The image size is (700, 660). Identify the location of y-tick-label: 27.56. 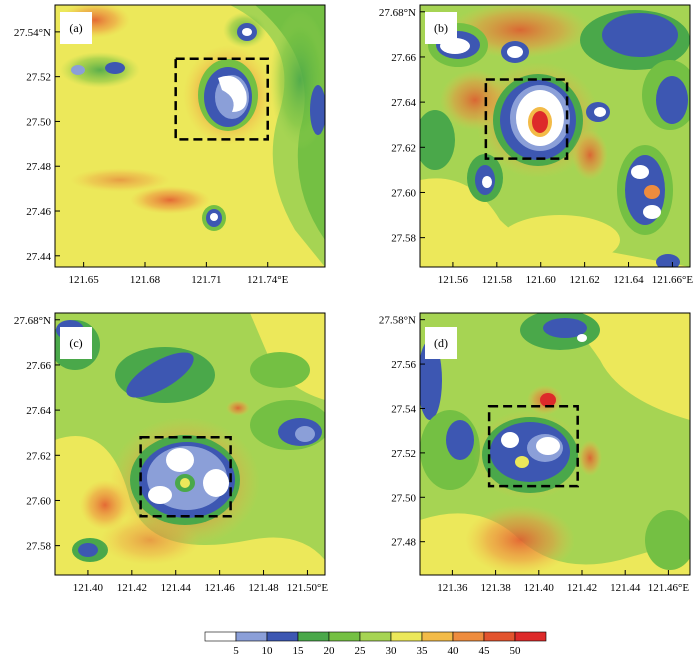
(403, 365).